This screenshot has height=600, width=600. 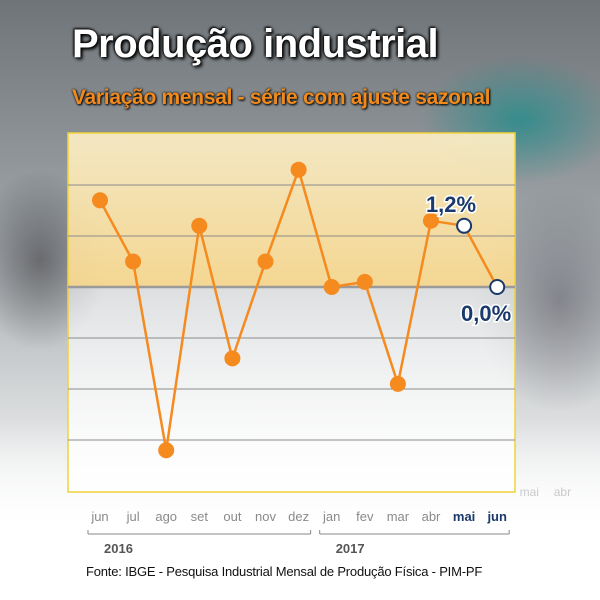 I want to click on faded-tick-label: mai, so click(x=529, y=492).